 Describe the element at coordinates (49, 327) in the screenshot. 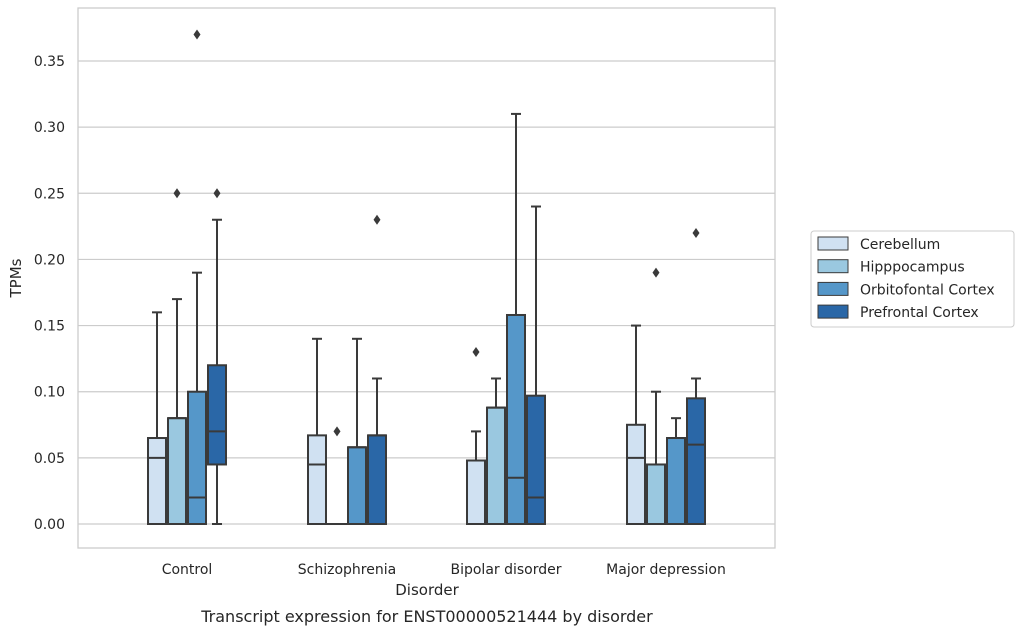

I see `y-tick-label: 0.15` at that location.